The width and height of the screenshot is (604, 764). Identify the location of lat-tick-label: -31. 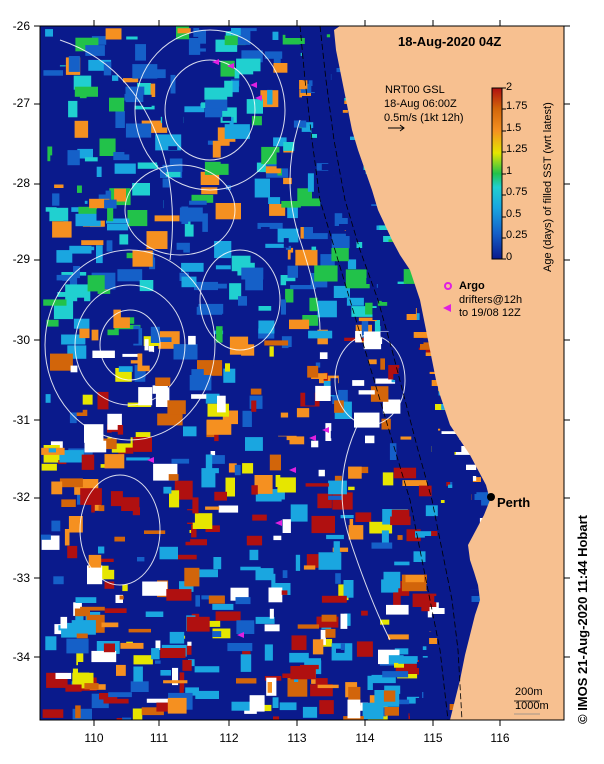
(21, 420).